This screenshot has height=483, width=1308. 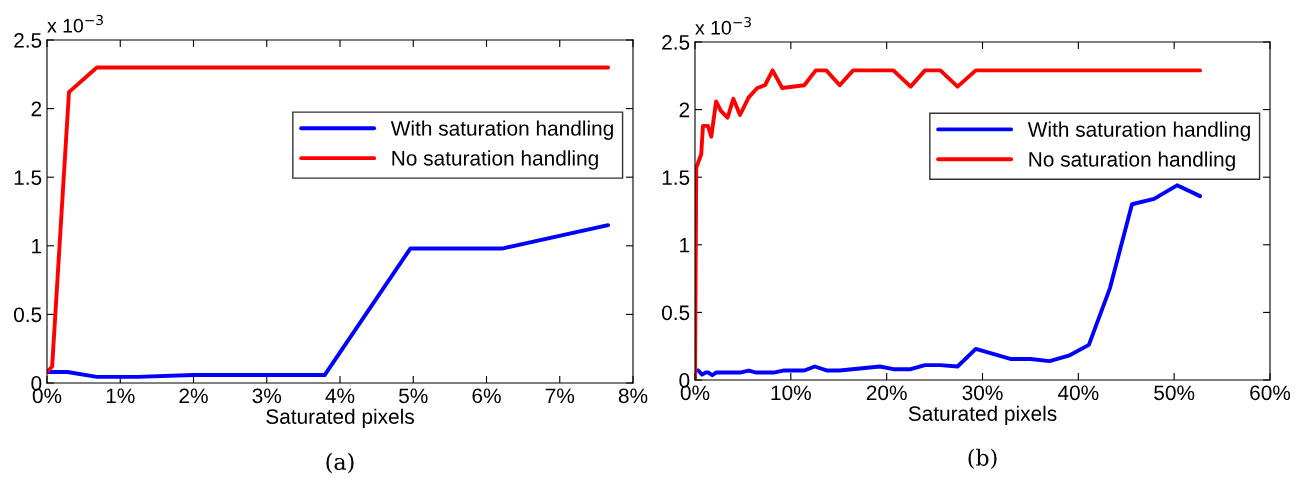 I want to click on x-tick-label: 60%, so click(x=1270, y=393).